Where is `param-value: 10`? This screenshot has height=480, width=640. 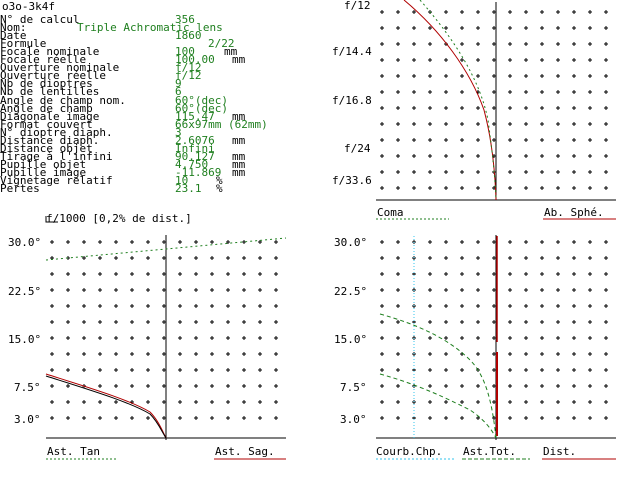 param-value: 10 is located at coordinates (182, 180).